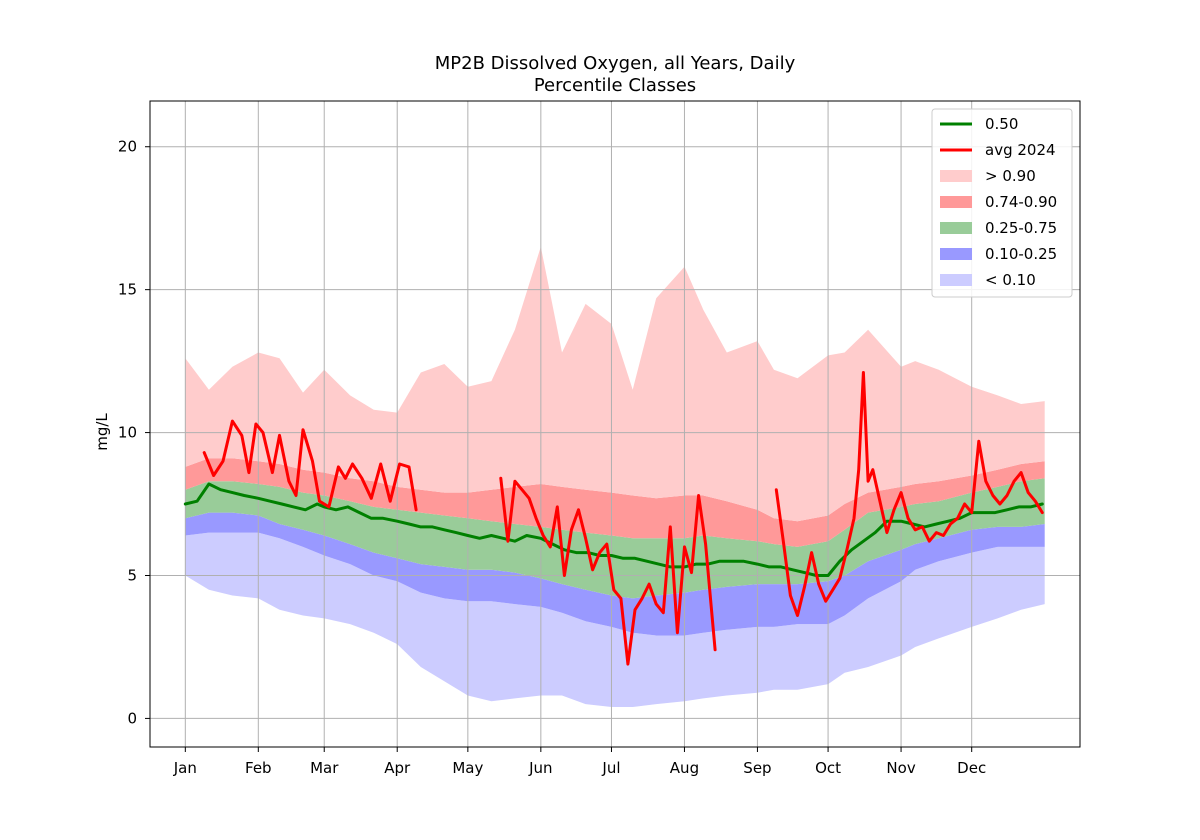 This screenshot has height=840, width=1200. What do you see at coordinates (610, 768) in the screenshot?
I see `x-tick-label-jul: Jul` at bounding box center [610, 768].